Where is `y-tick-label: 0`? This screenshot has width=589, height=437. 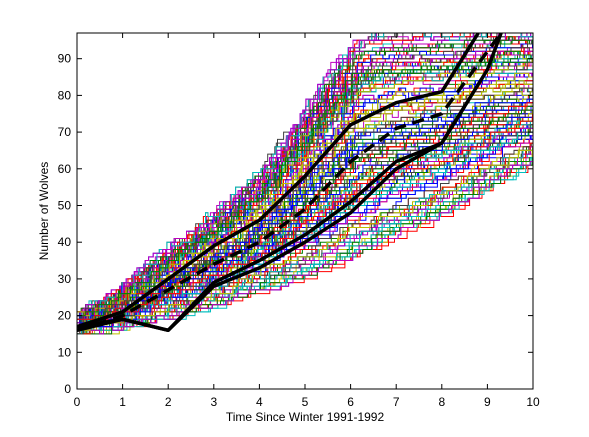
y-tick-label: 0 is located at coordinates (67, 389).